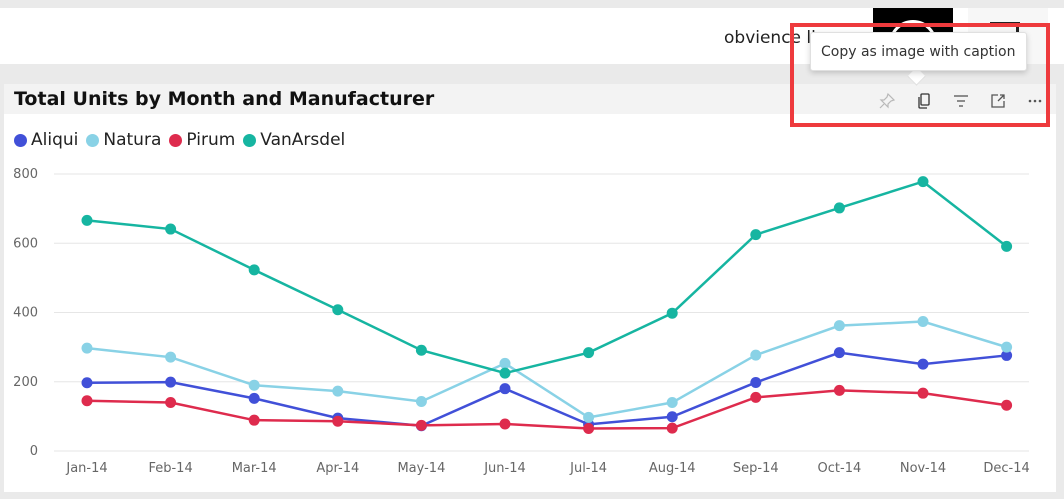 The image size is (1064, 499). I want to click on x-tick-label: Feb-14, so click(170, 468).